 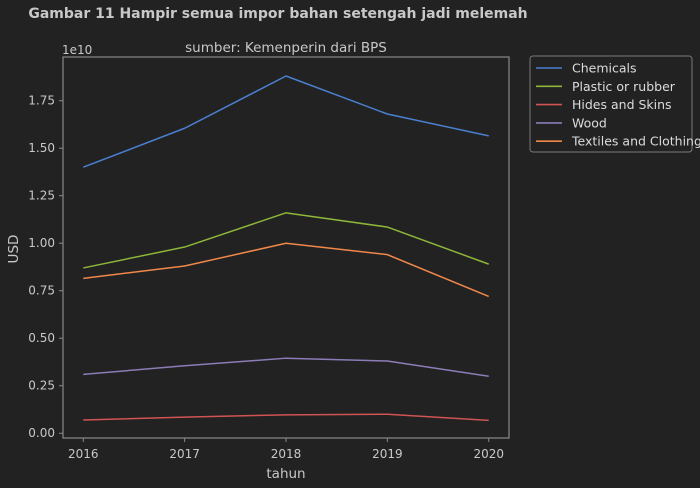 I want to click on x-axis-label: tahun, so click(x=285, y=474).